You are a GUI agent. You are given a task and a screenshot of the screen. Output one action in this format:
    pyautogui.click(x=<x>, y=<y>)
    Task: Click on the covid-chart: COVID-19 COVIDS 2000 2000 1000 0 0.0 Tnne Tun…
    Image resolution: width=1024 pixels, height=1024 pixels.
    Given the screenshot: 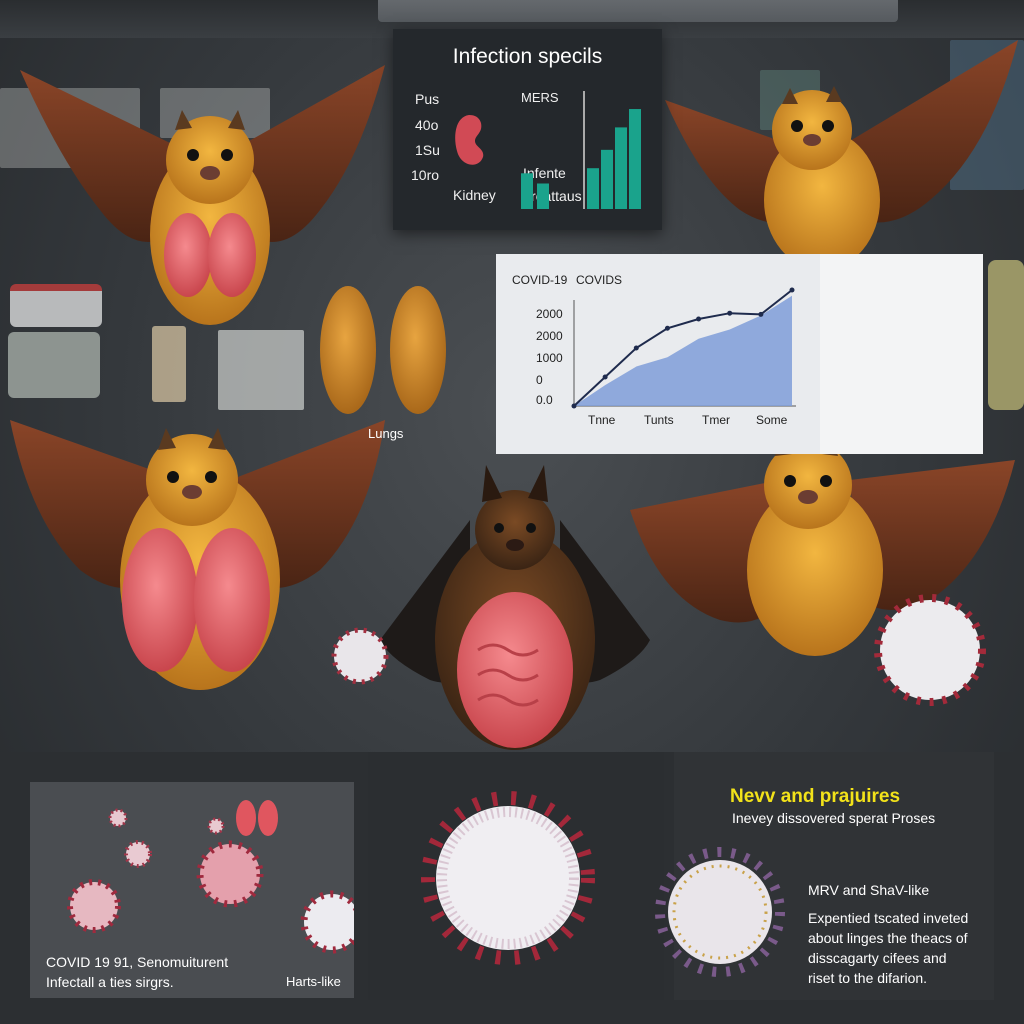 What is the action you would take?
    pyautogui.click(x=654, y=350)
    